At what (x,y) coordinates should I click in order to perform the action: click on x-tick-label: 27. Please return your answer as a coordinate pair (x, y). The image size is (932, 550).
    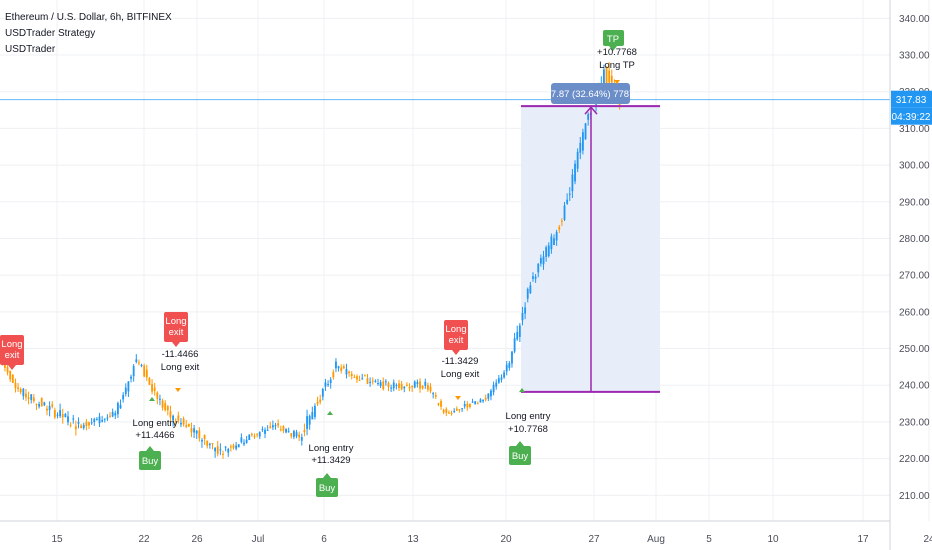
    Looking at the image, I should click on (594, 539).